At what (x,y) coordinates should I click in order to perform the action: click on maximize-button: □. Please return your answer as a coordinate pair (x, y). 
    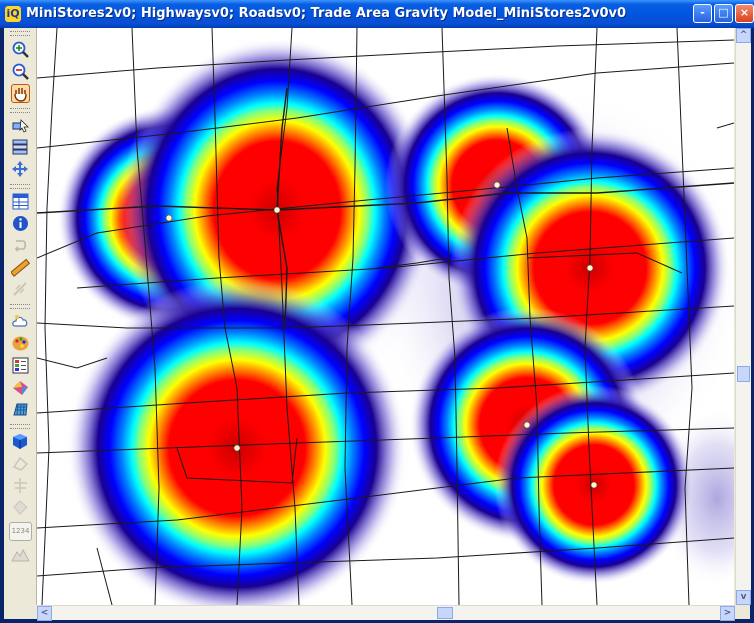
    Looking at the image, I should click on (723, 13).